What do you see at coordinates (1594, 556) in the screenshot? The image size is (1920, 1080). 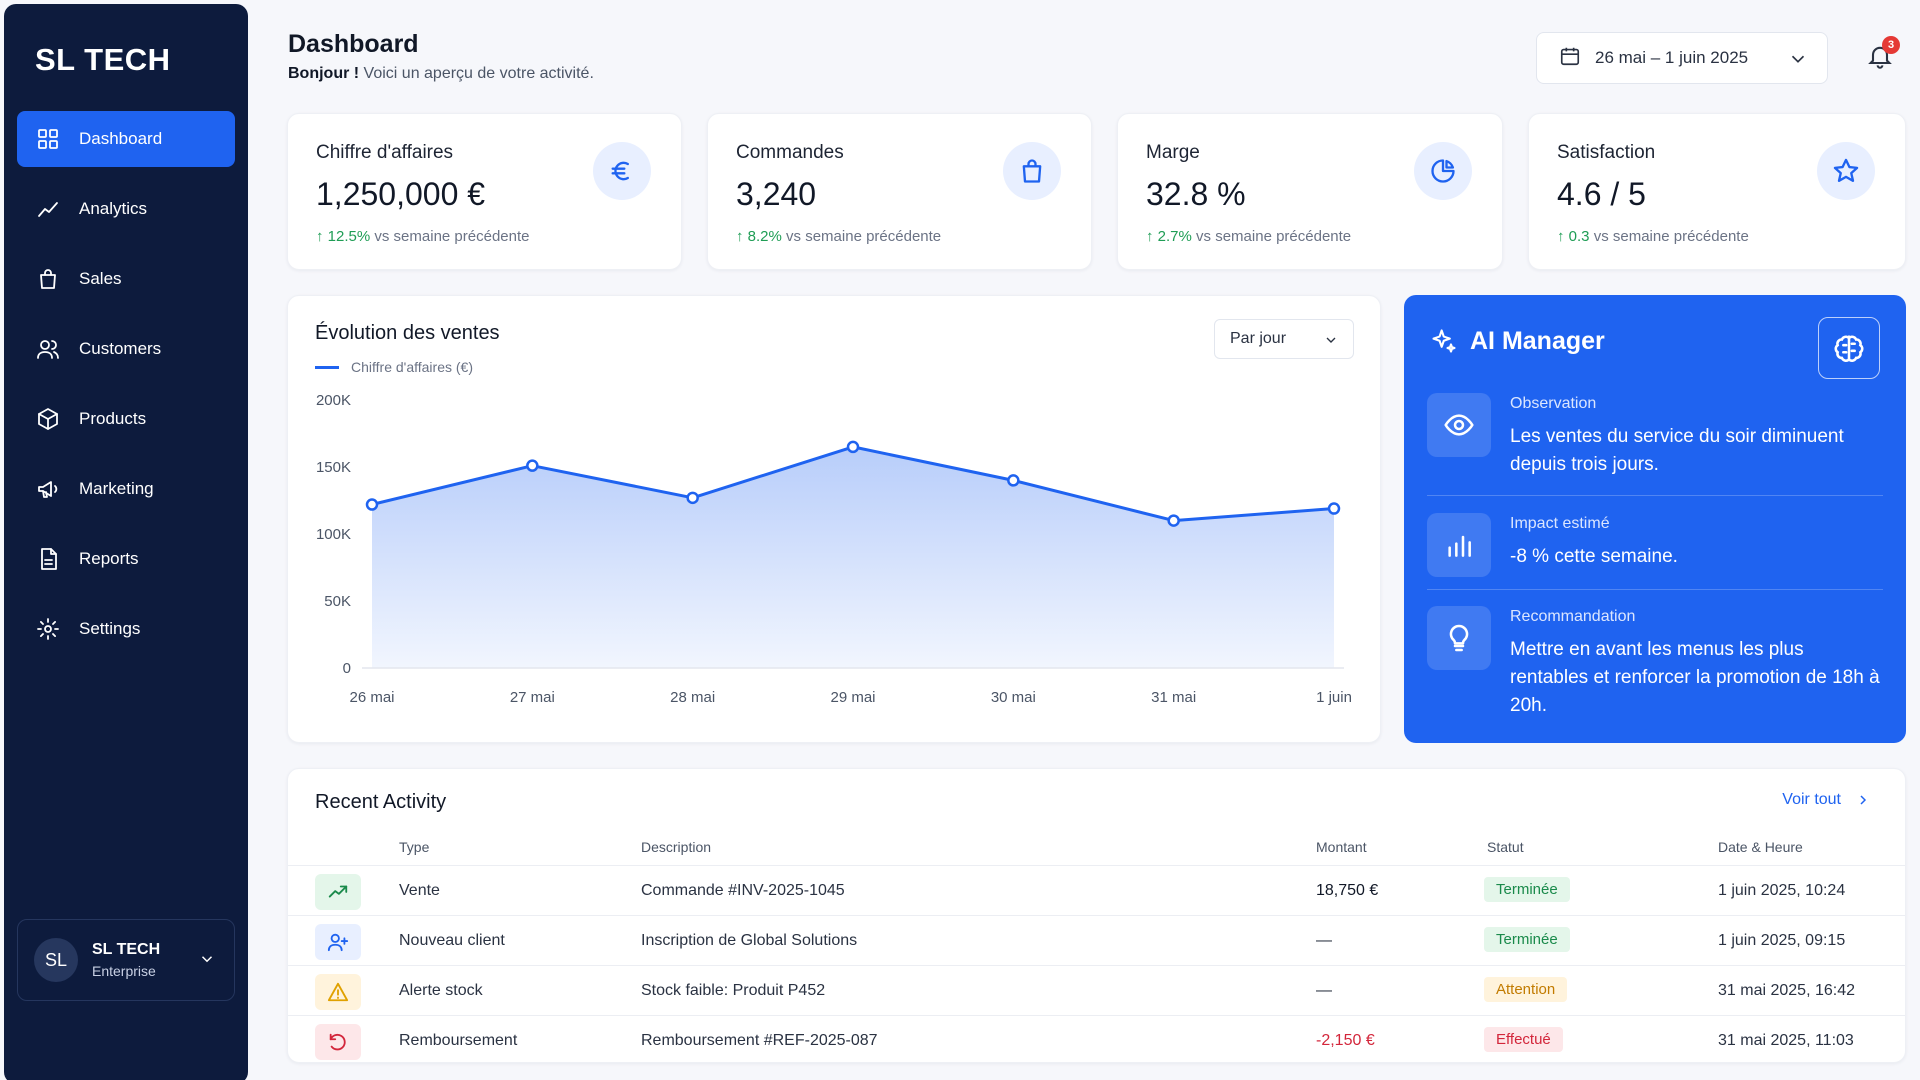 I see `ai-item-text: -8 % cette semaine.` at bounding box center [1594, 556].